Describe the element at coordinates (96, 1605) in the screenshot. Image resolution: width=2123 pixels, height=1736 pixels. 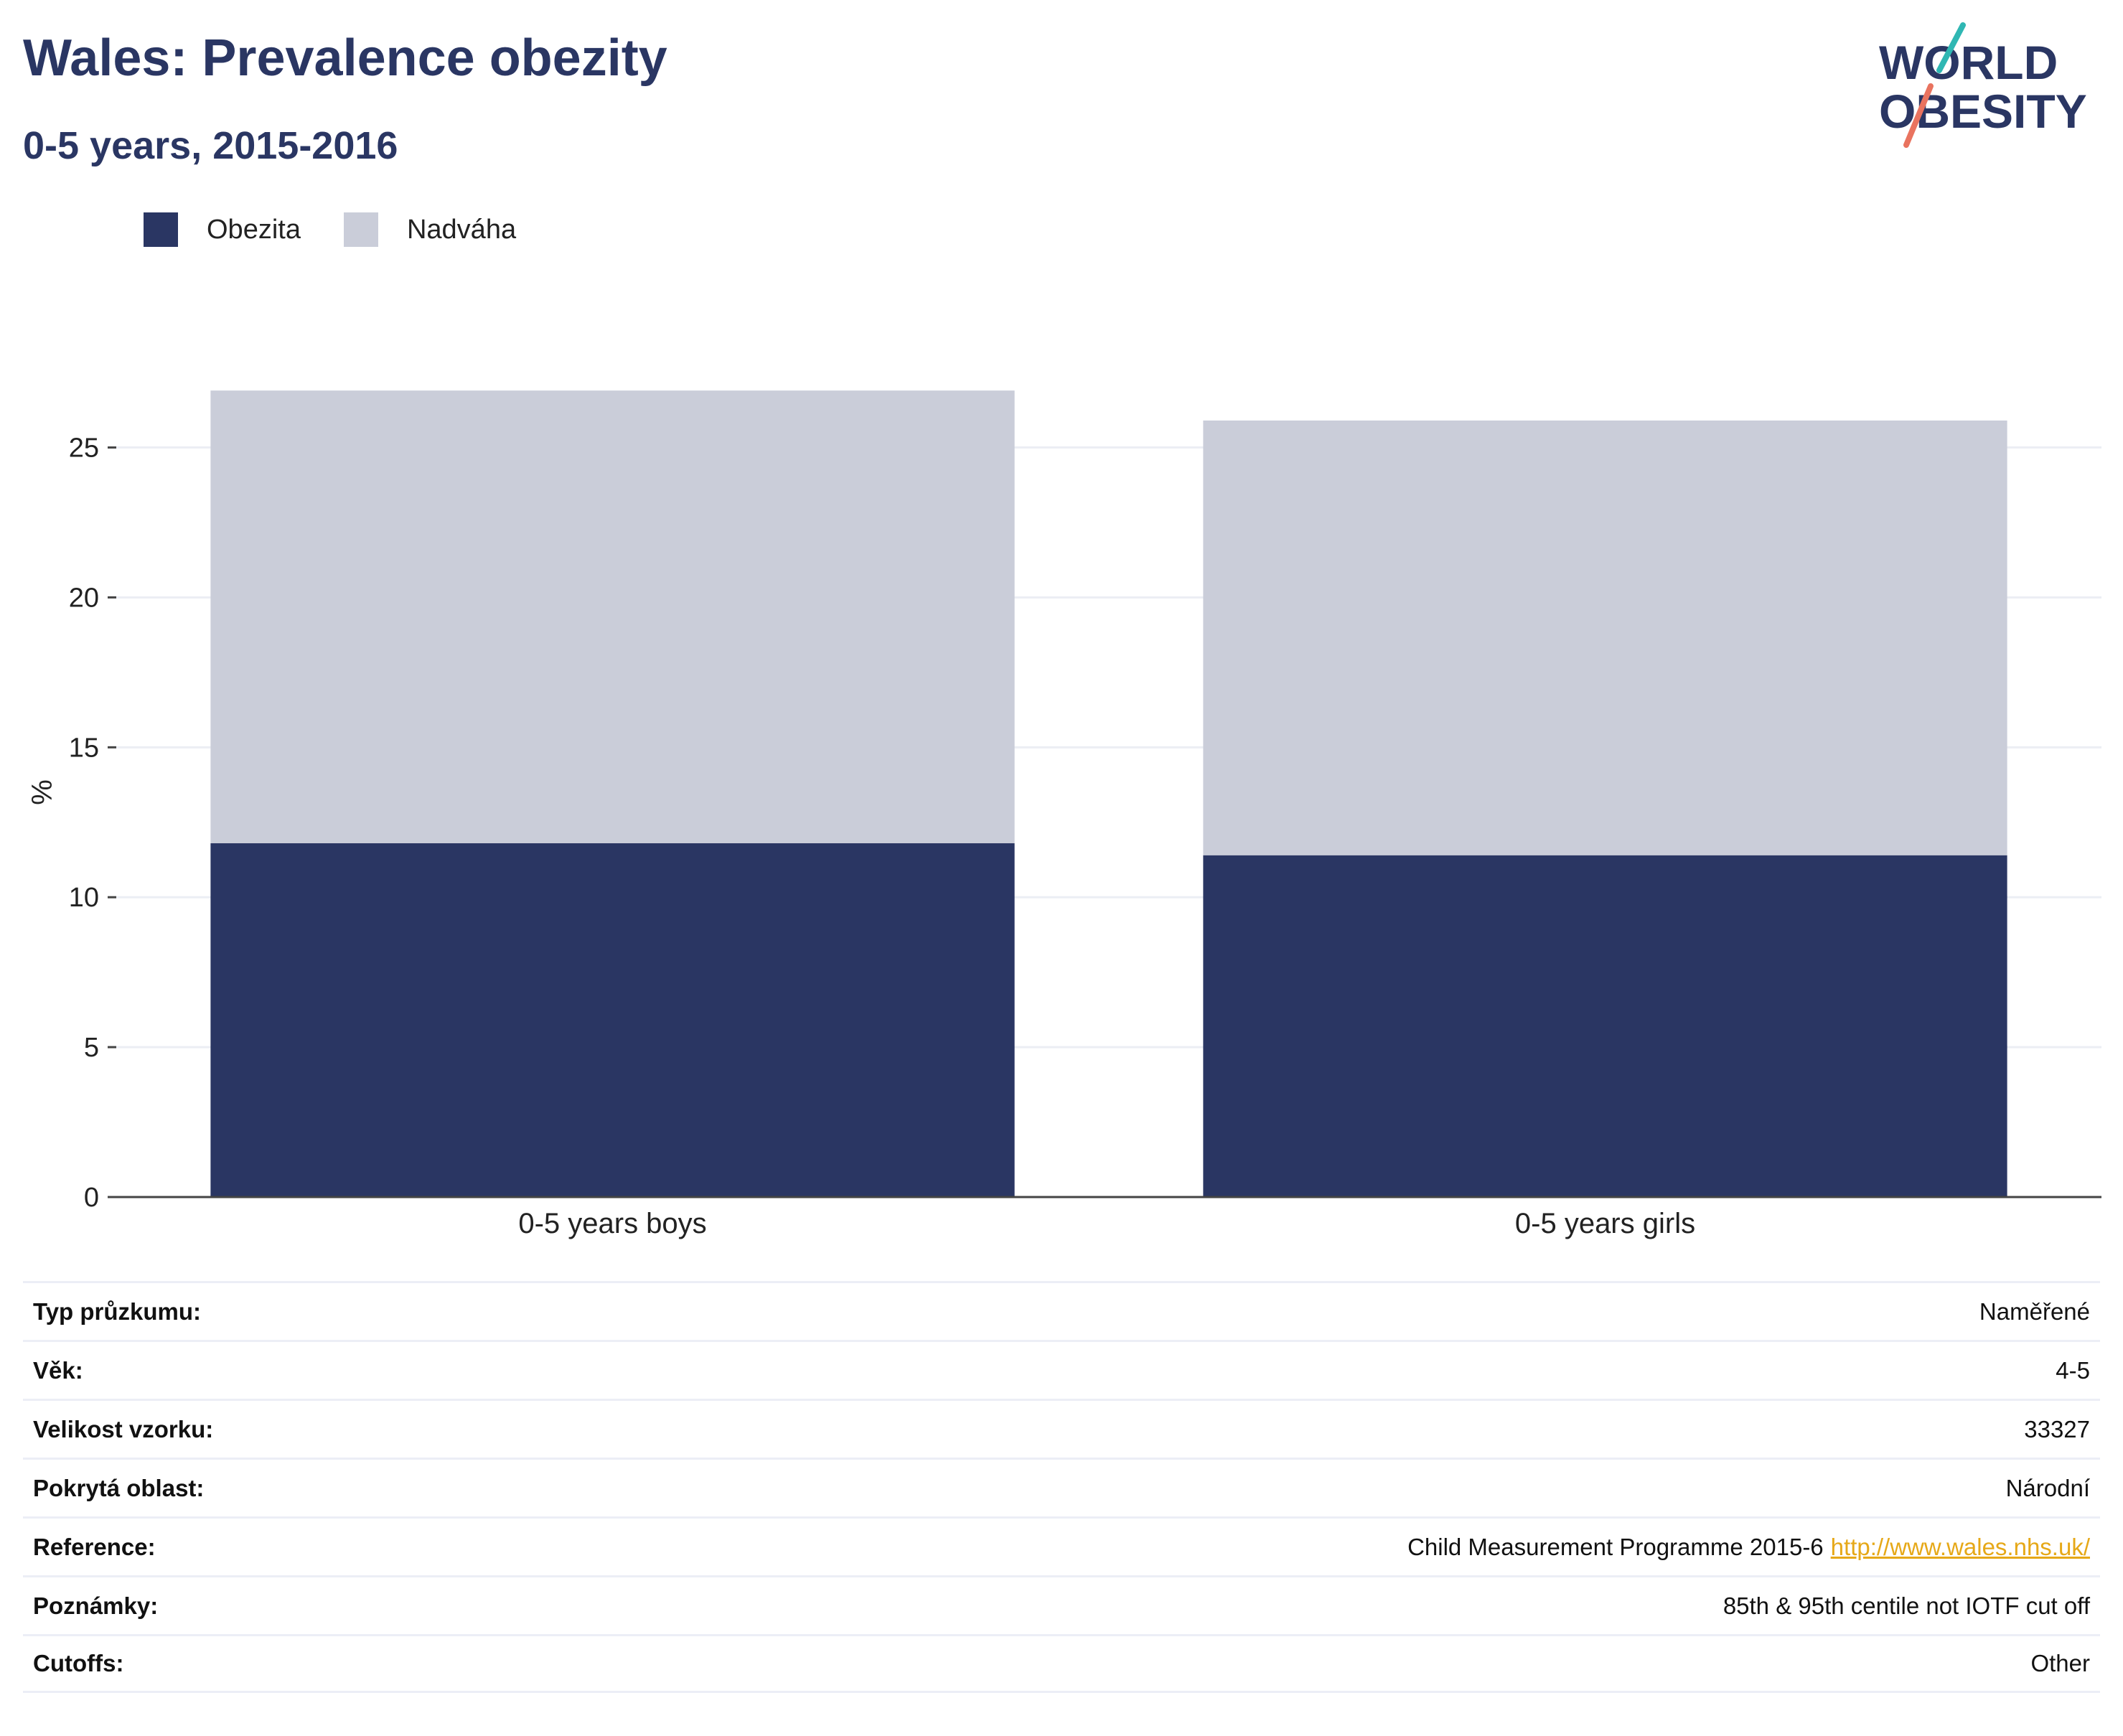
I see `info-key: Poznámky:` at that location.